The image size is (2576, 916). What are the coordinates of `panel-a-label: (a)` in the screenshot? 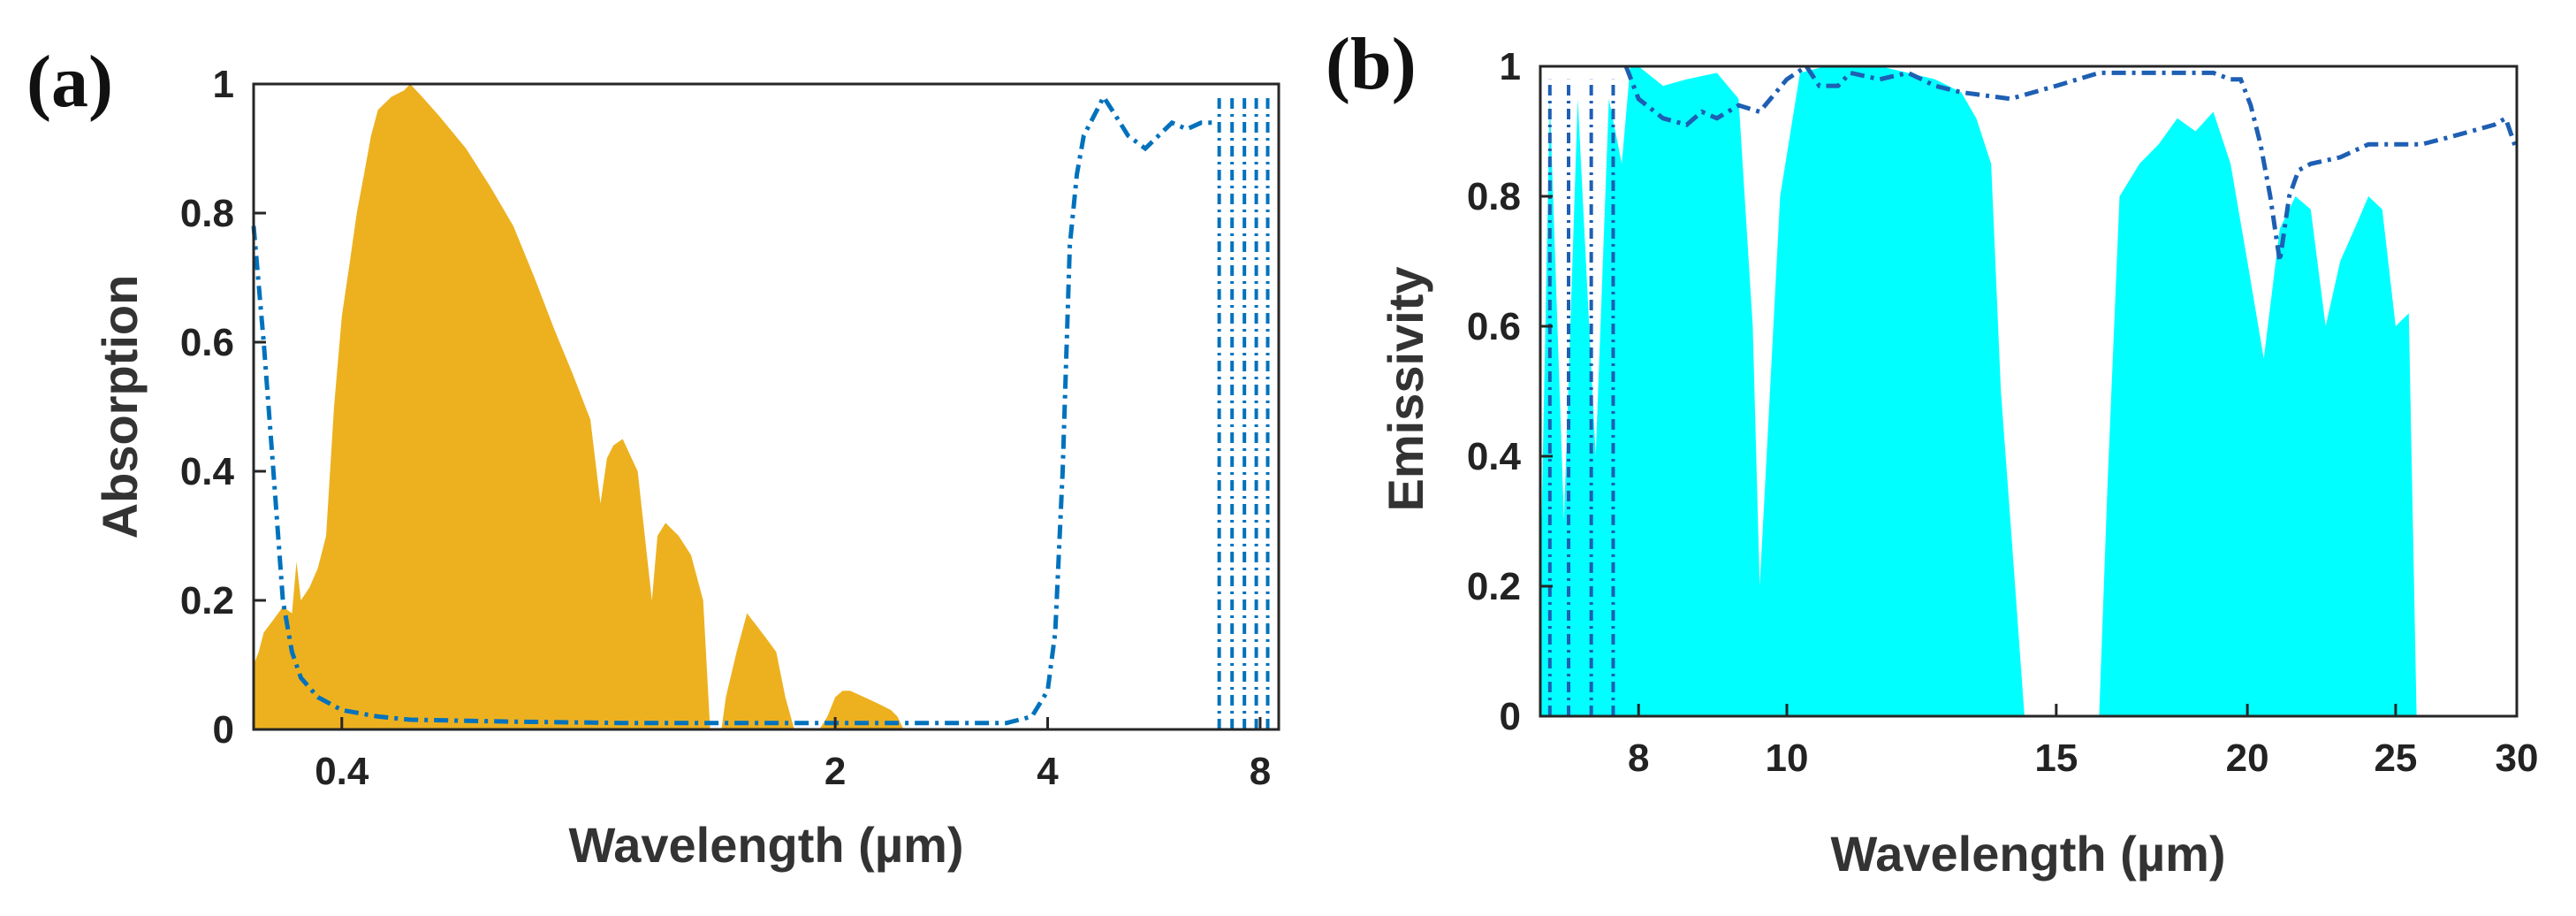 It's located at (70, 82).